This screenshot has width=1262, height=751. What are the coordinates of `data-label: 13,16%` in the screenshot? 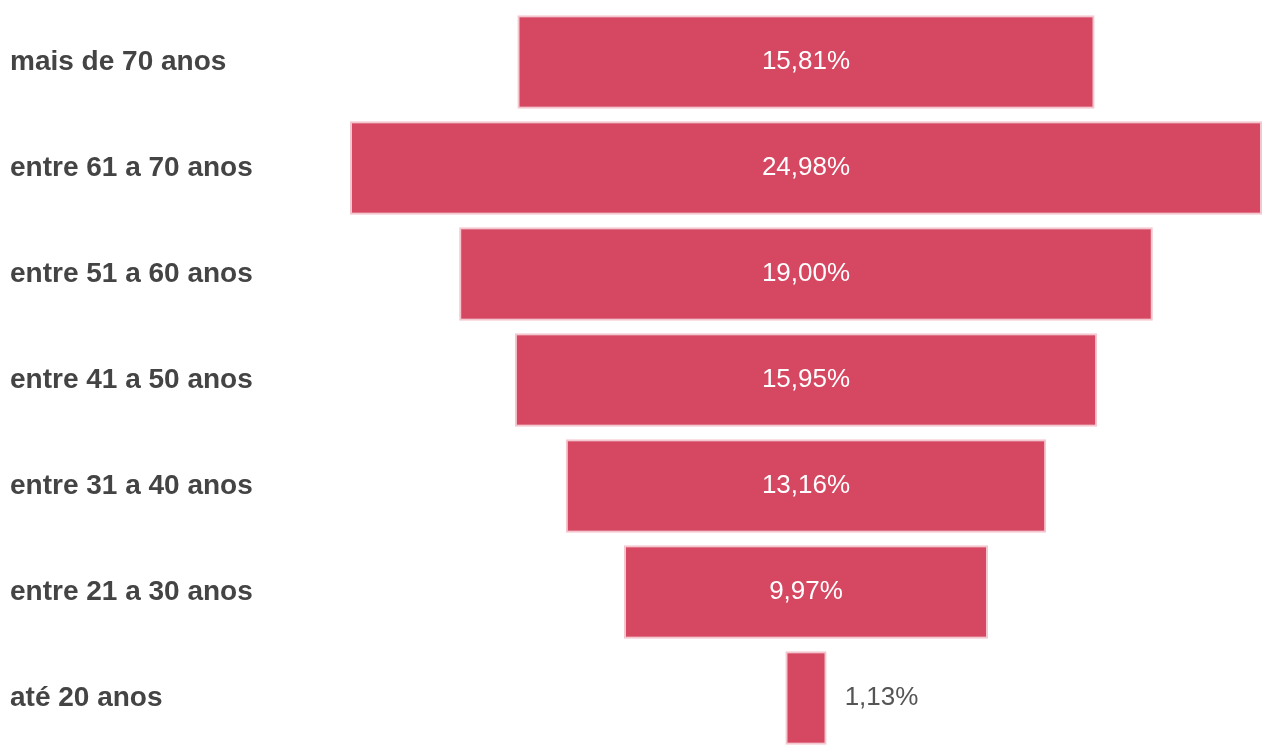 It's located at (806, 484).